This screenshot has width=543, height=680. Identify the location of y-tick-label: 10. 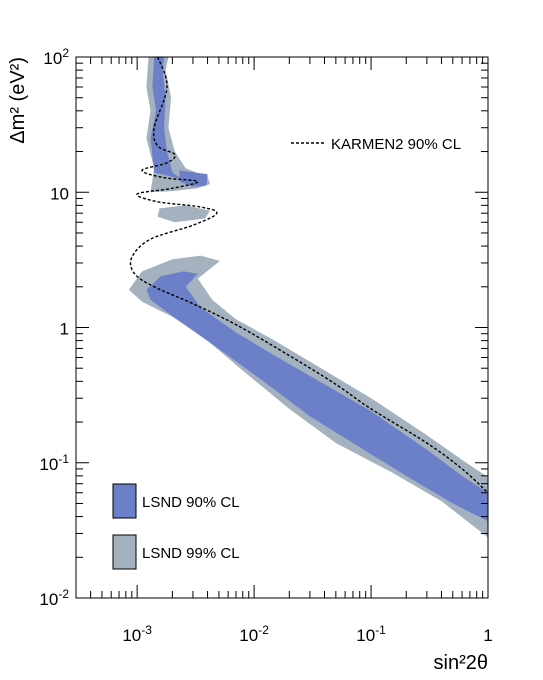
(59, 193).